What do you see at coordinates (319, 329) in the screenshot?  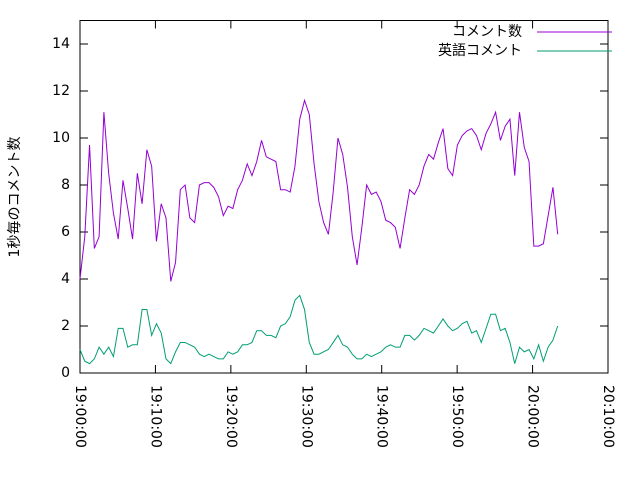 I see `series-line` at bounding box center [319, 329].